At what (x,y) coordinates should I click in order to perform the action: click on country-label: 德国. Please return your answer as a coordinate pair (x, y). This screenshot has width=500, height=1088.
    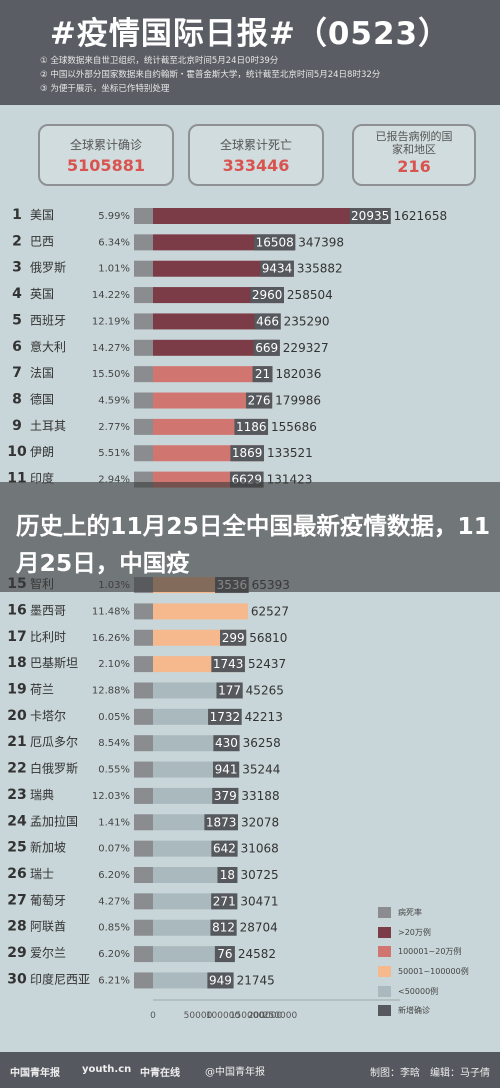
    Looking at the image, I should click on (42, 399).